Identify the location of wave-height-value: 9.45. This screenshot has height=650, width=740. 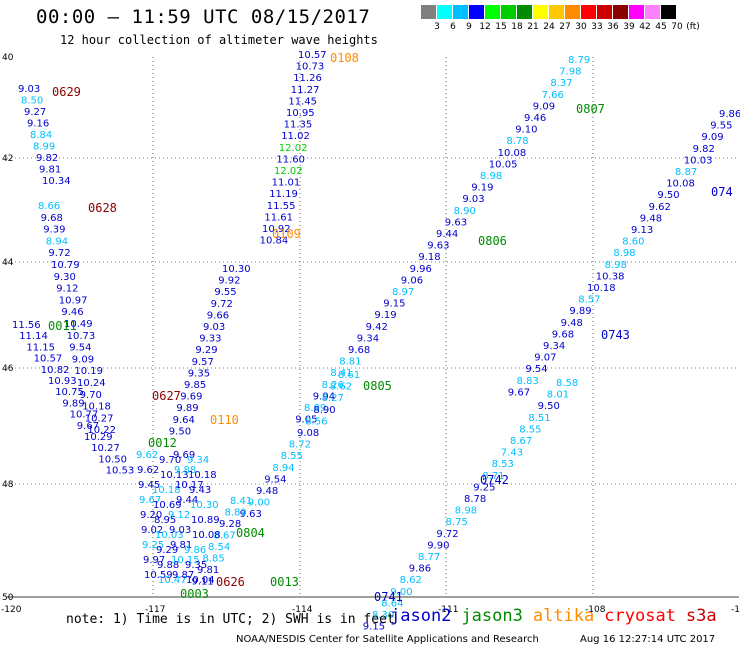
(149, 485).